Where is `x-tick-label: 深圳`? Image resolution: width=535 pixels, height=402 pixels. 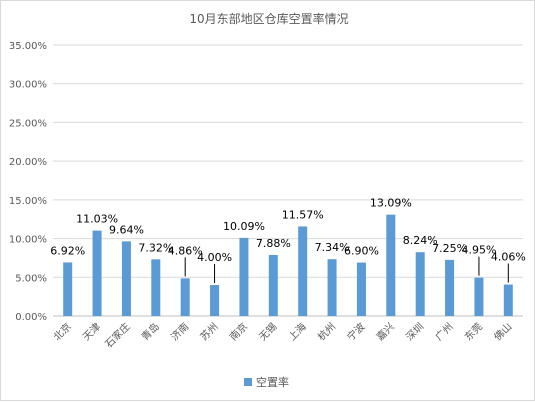
x-tick-label: 深圳 is located at coordinates (415, 332).